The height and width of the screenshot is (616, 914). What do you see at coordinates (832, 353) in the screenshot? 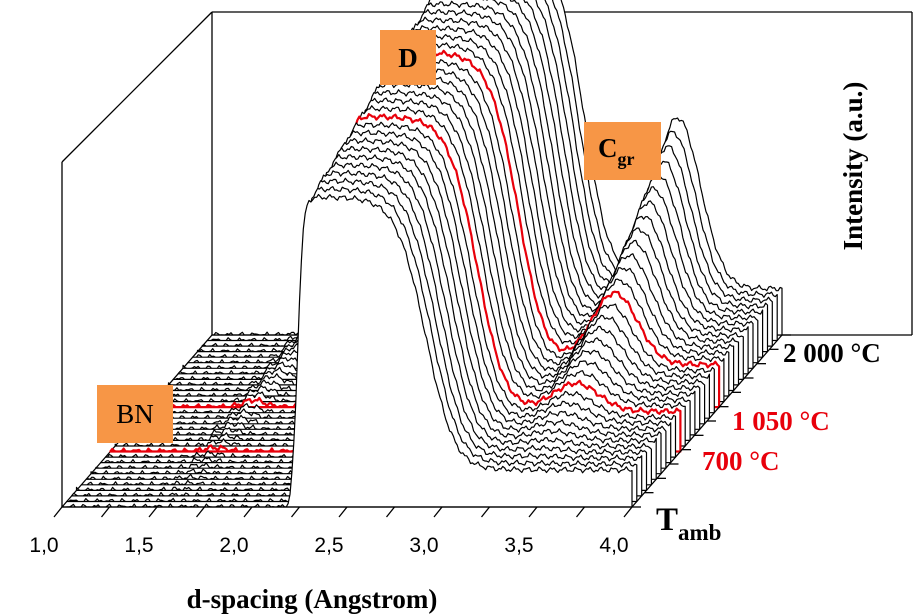
I see `depth-label-2000: 2 000 °C` at bounding box center [832, 353].